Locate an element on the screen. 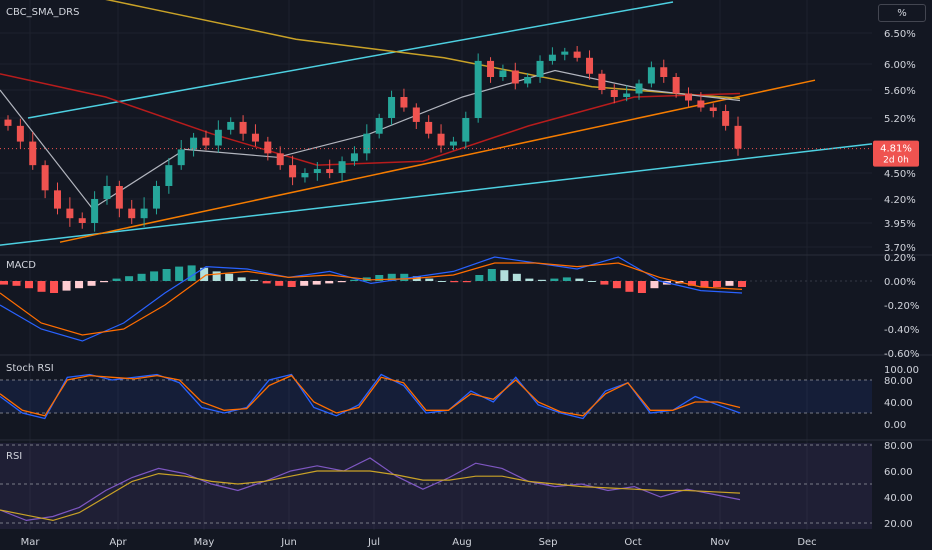 The width and height of the screenshot is (932, 550). x-tick-label: Aug is located at coordinates (462, 542).